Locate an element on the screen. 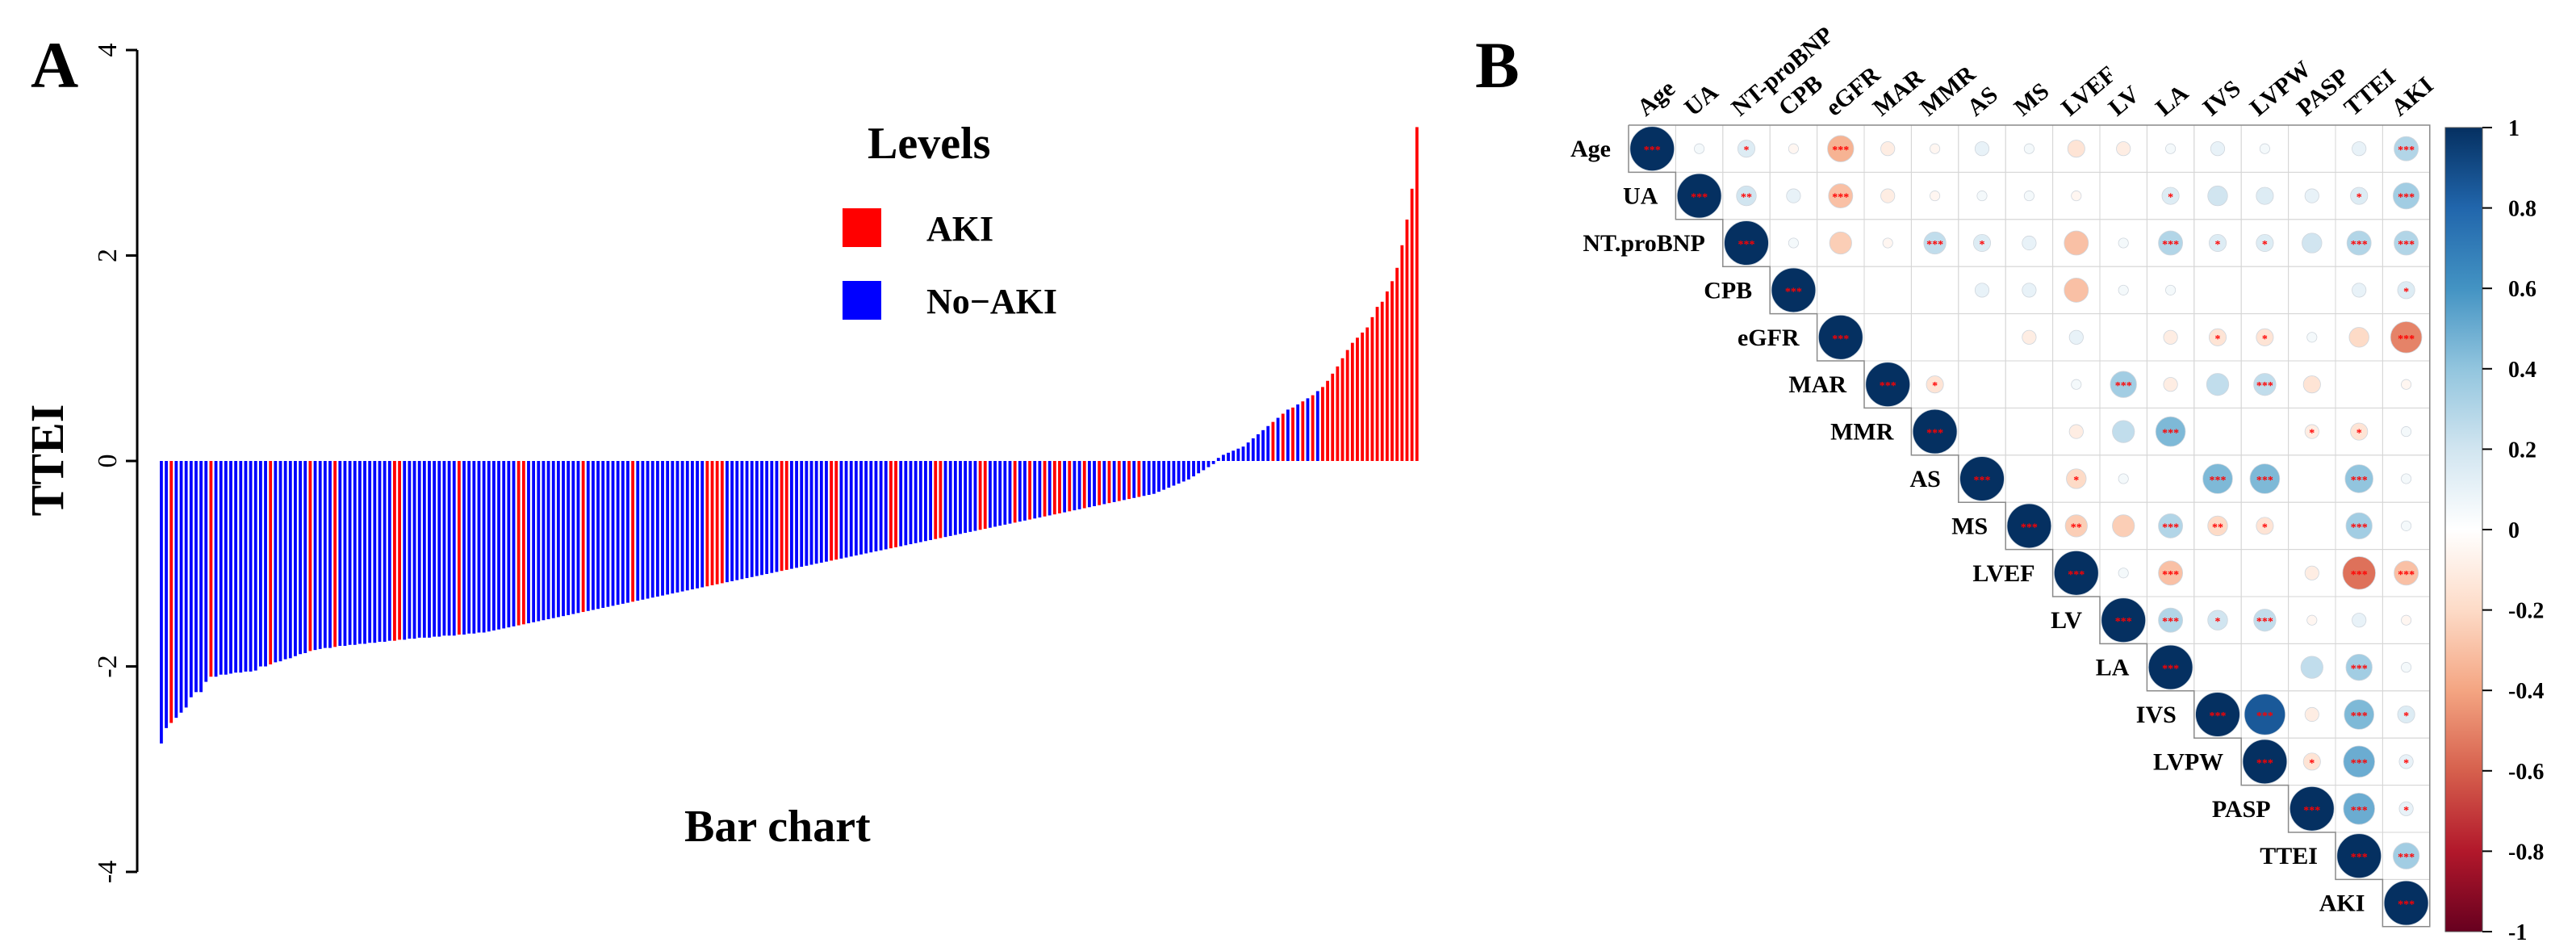 The image size is (2576, 951). colorbar-tick-label: -0.8 is located at coordinates (2526, 852).